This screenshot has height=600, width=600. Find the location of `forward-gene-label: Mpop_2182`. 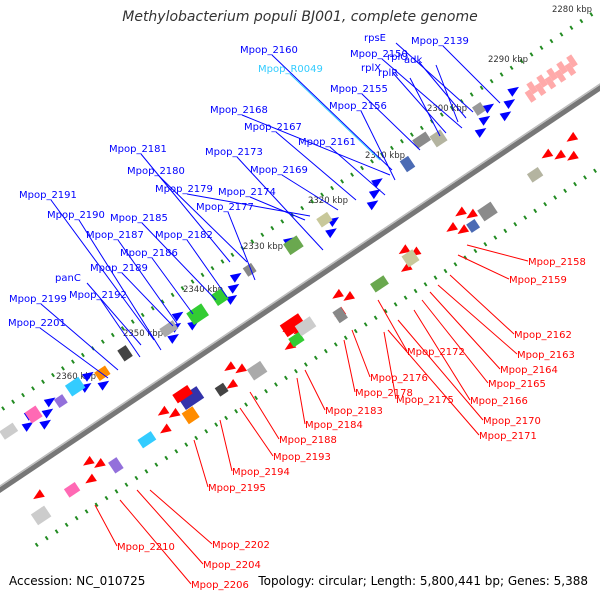

forward-gene-label: Mpop_2182 is located at coordinates (184, 235).